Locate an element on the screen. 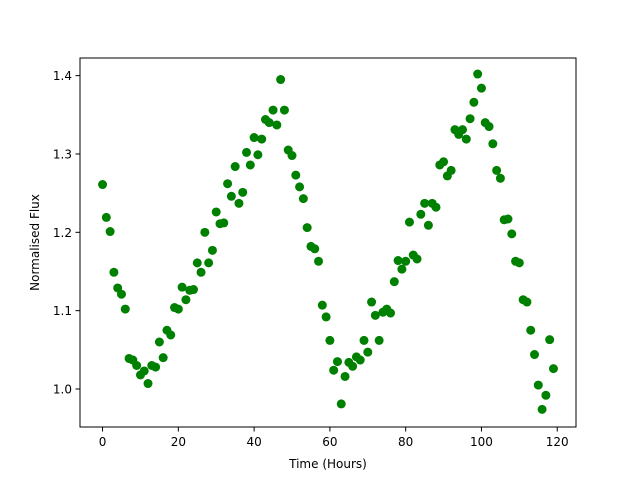 Image resolution: width=640 pixels, height=480 pixels. y-tick-label: 1.4 is located at coordinates (62, 76).